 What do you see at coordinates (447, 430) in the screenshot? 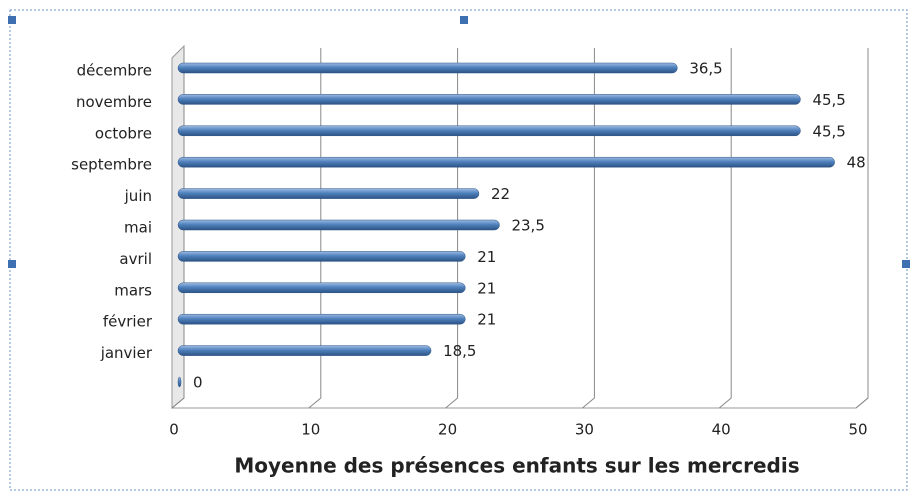
I see `x-tick-label: 20` at bounding box center [447, 430].